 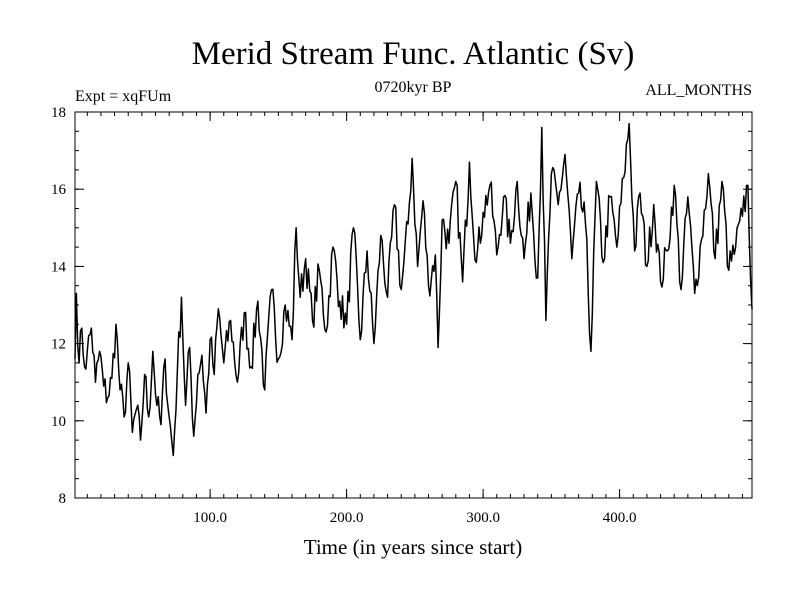 What do you see at coordinates (413, 87) in the screenshot?
I see `chart-subtitle-center: 0720kyr BP` at bounding box center [413, 87].